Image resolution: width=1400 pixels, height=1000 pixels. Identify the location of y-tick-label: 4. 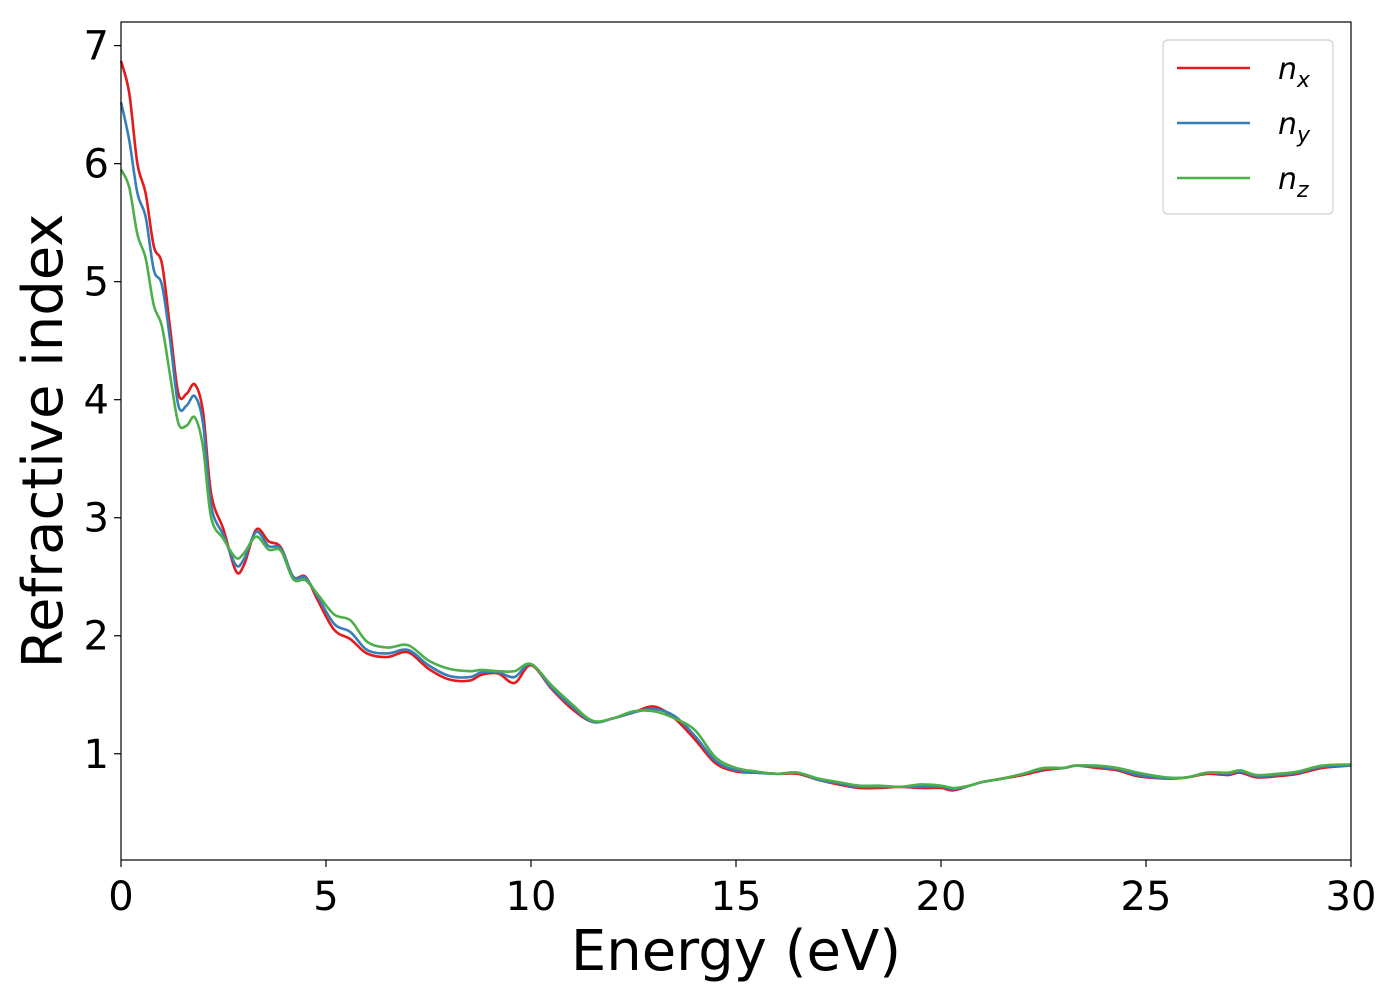
(96, 401).